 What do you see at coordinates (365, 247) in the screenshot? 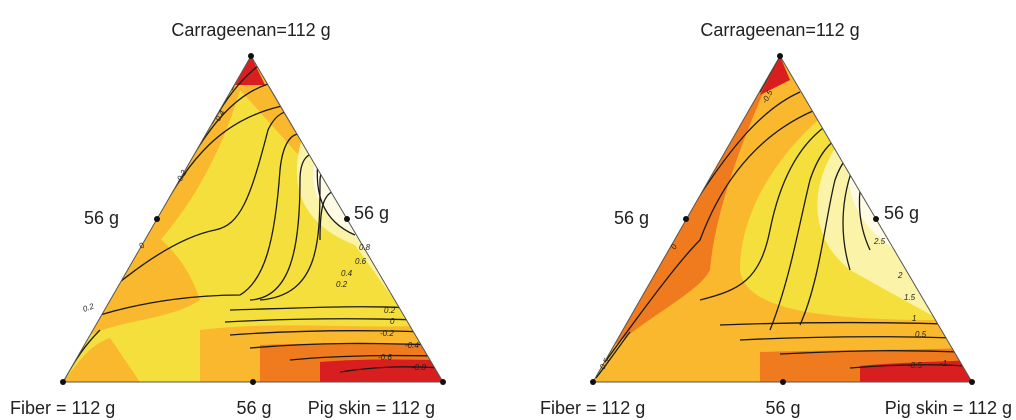
I see `contour-label: 0.8` at bounding box center [365, 247].